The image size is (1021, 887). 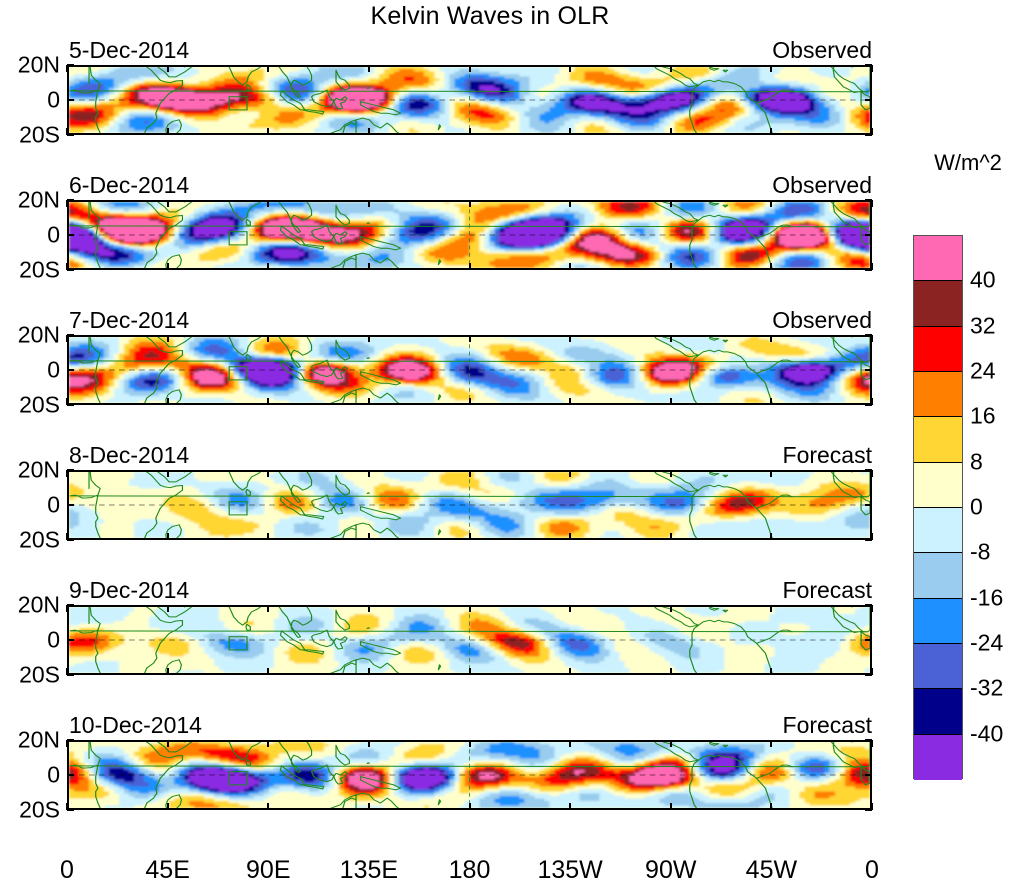 What do you see at coordinates (39, 540) in the screenshot?
I see `y-axis-tick-label: 20S` at bounding box center [39, 540].